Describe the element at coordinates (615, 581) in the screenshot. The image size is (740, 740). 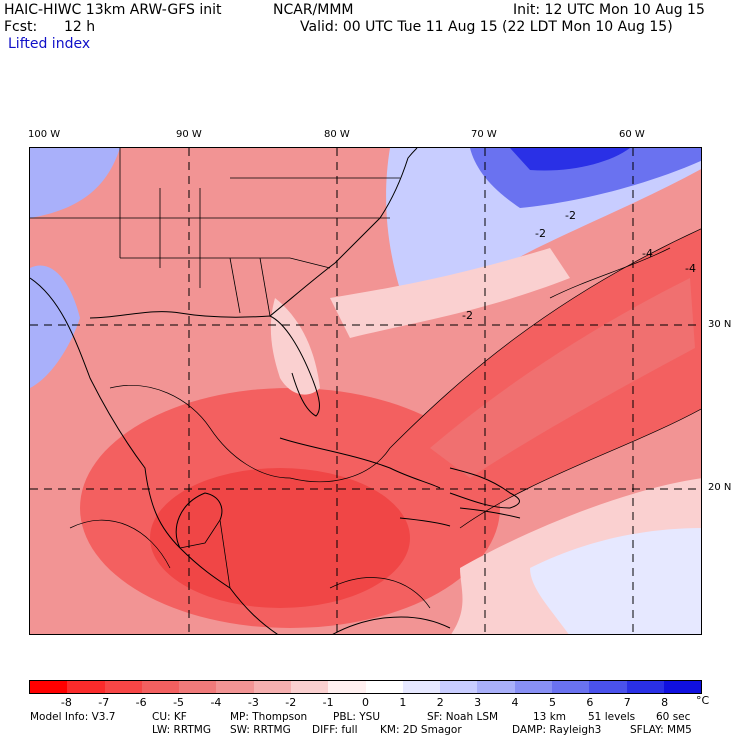
I see `stable-region-southeast` at that location.